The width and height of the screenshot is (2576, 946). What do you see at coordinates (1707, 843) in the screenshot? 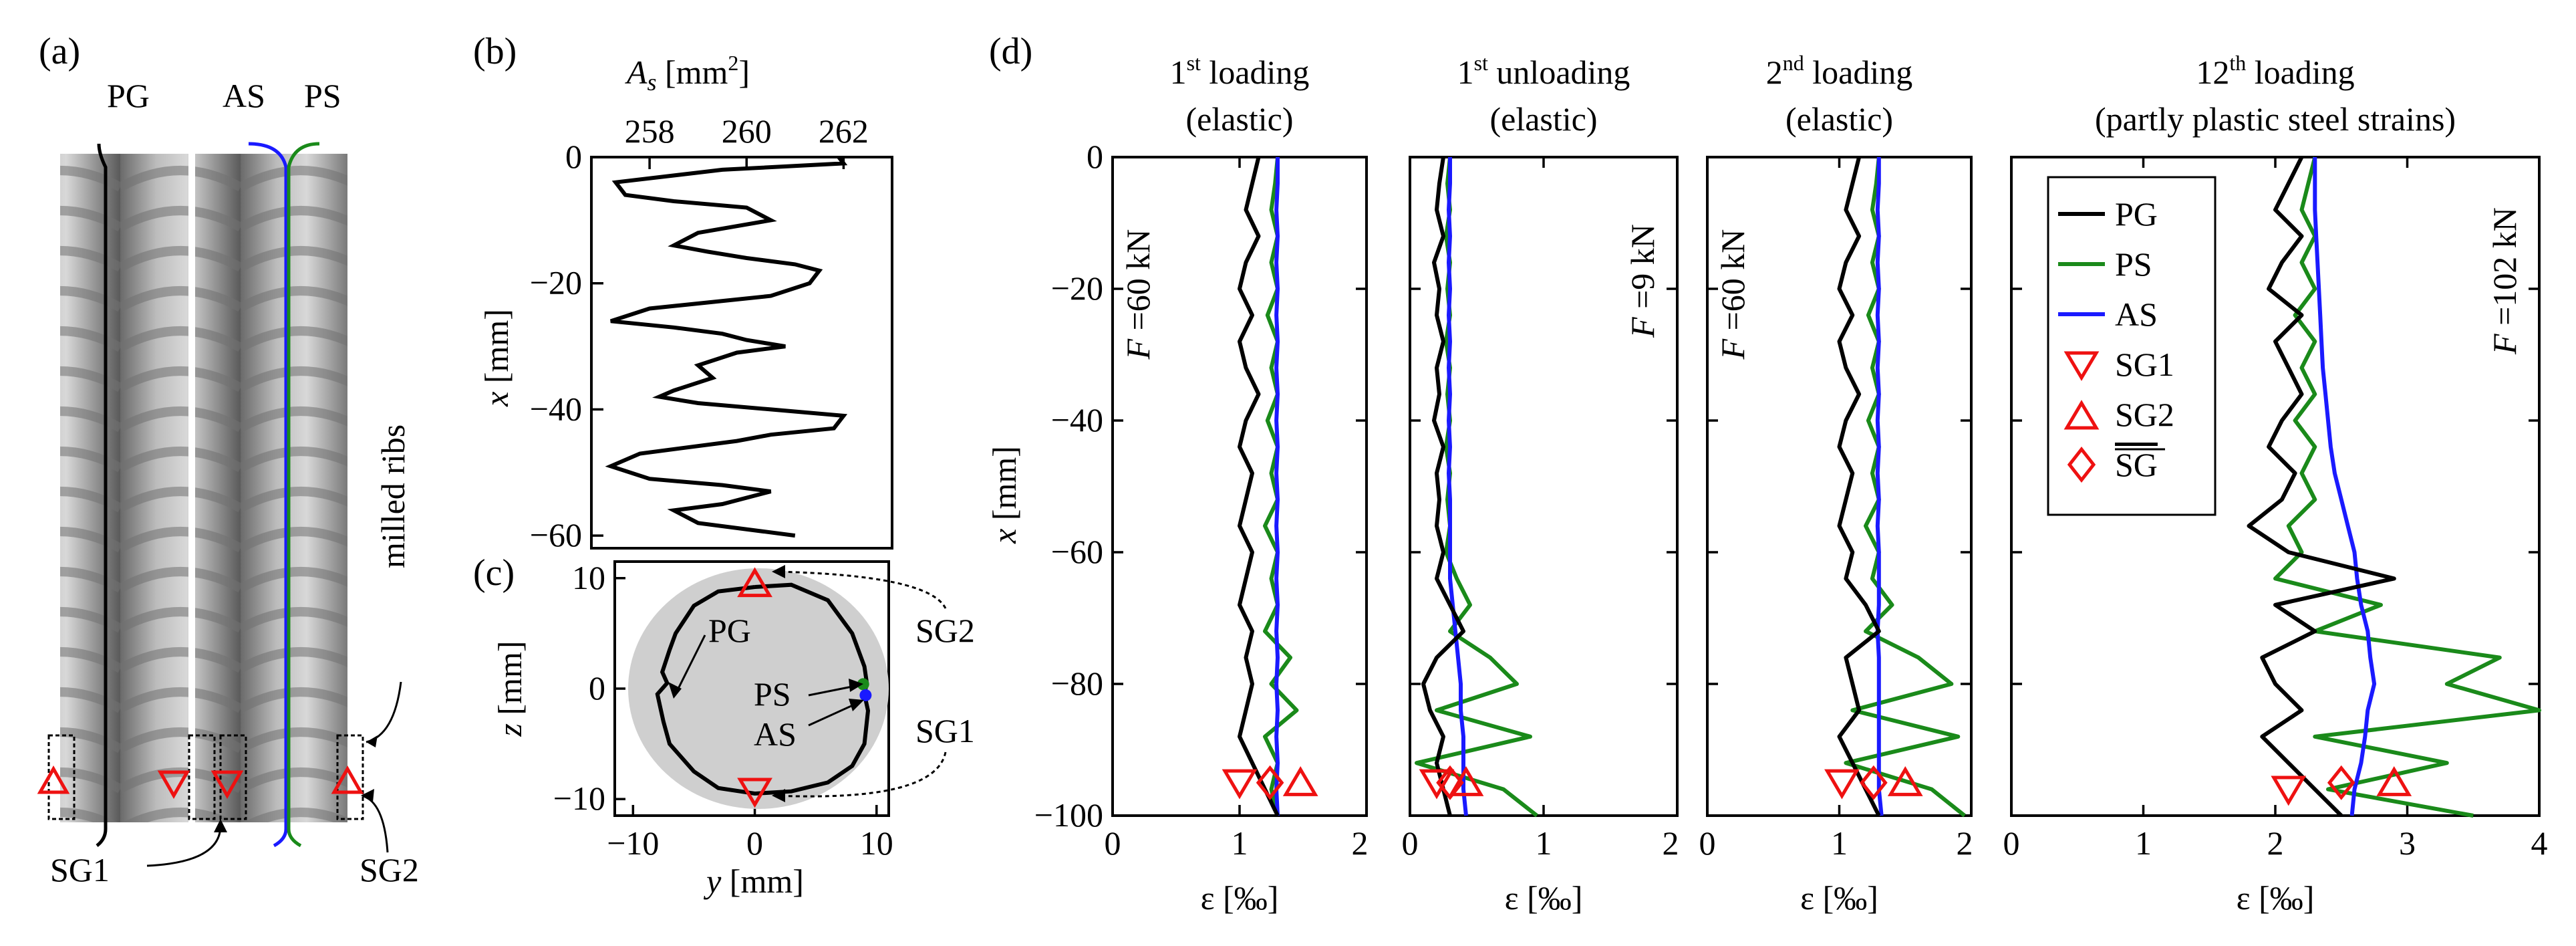
I see `d-xtick-label: 0` at bounding box center [1707, 843].